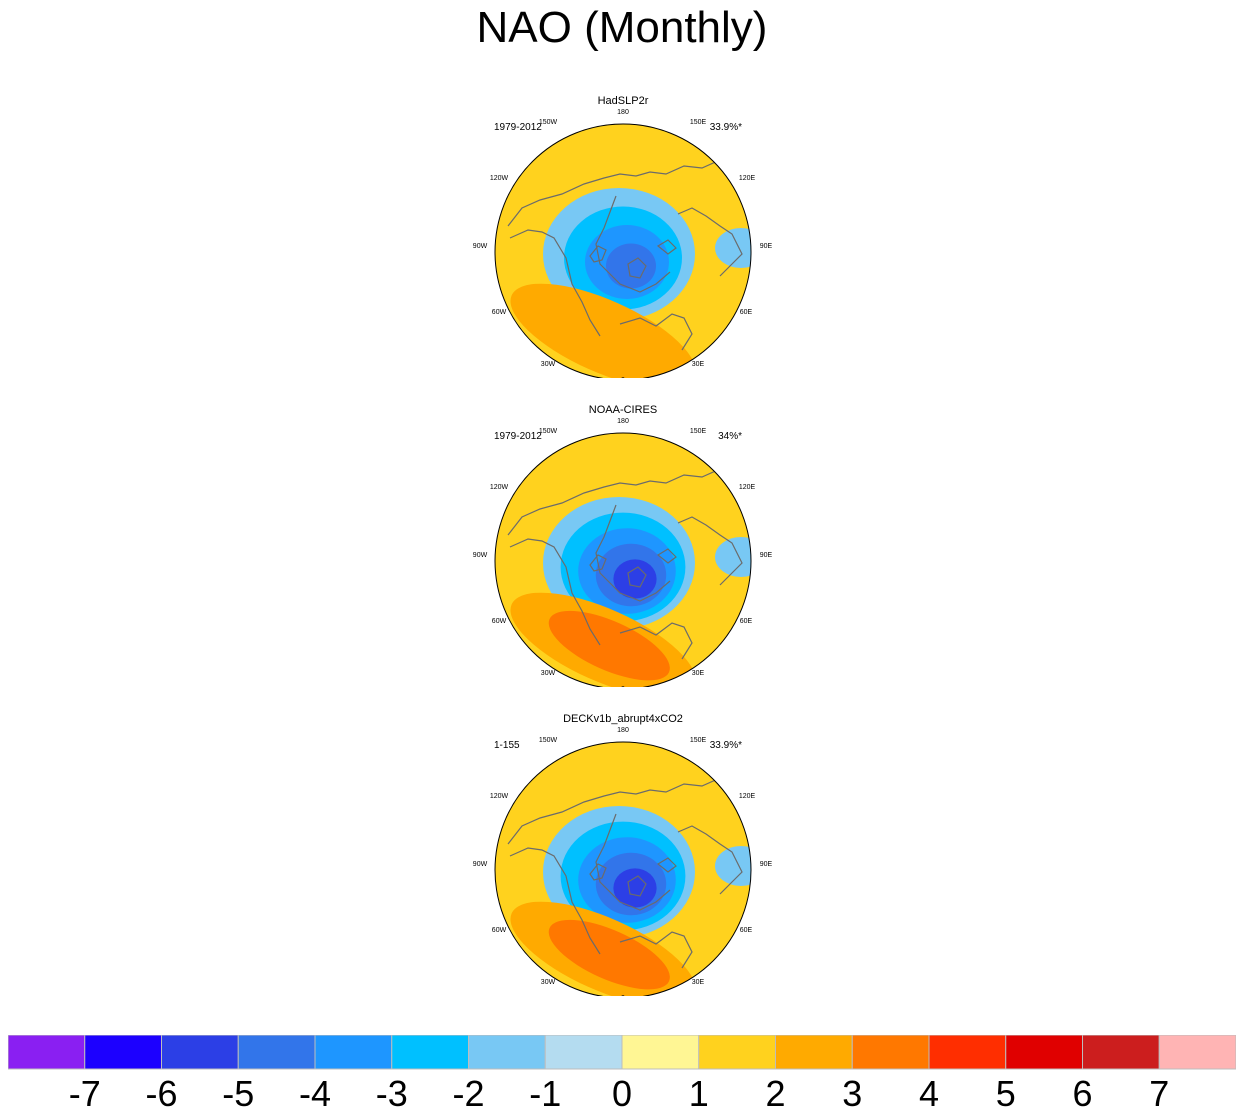 The image size is (1244, 1116). I want to click on colorbar-tick-label: 1, so click(698, 1093).